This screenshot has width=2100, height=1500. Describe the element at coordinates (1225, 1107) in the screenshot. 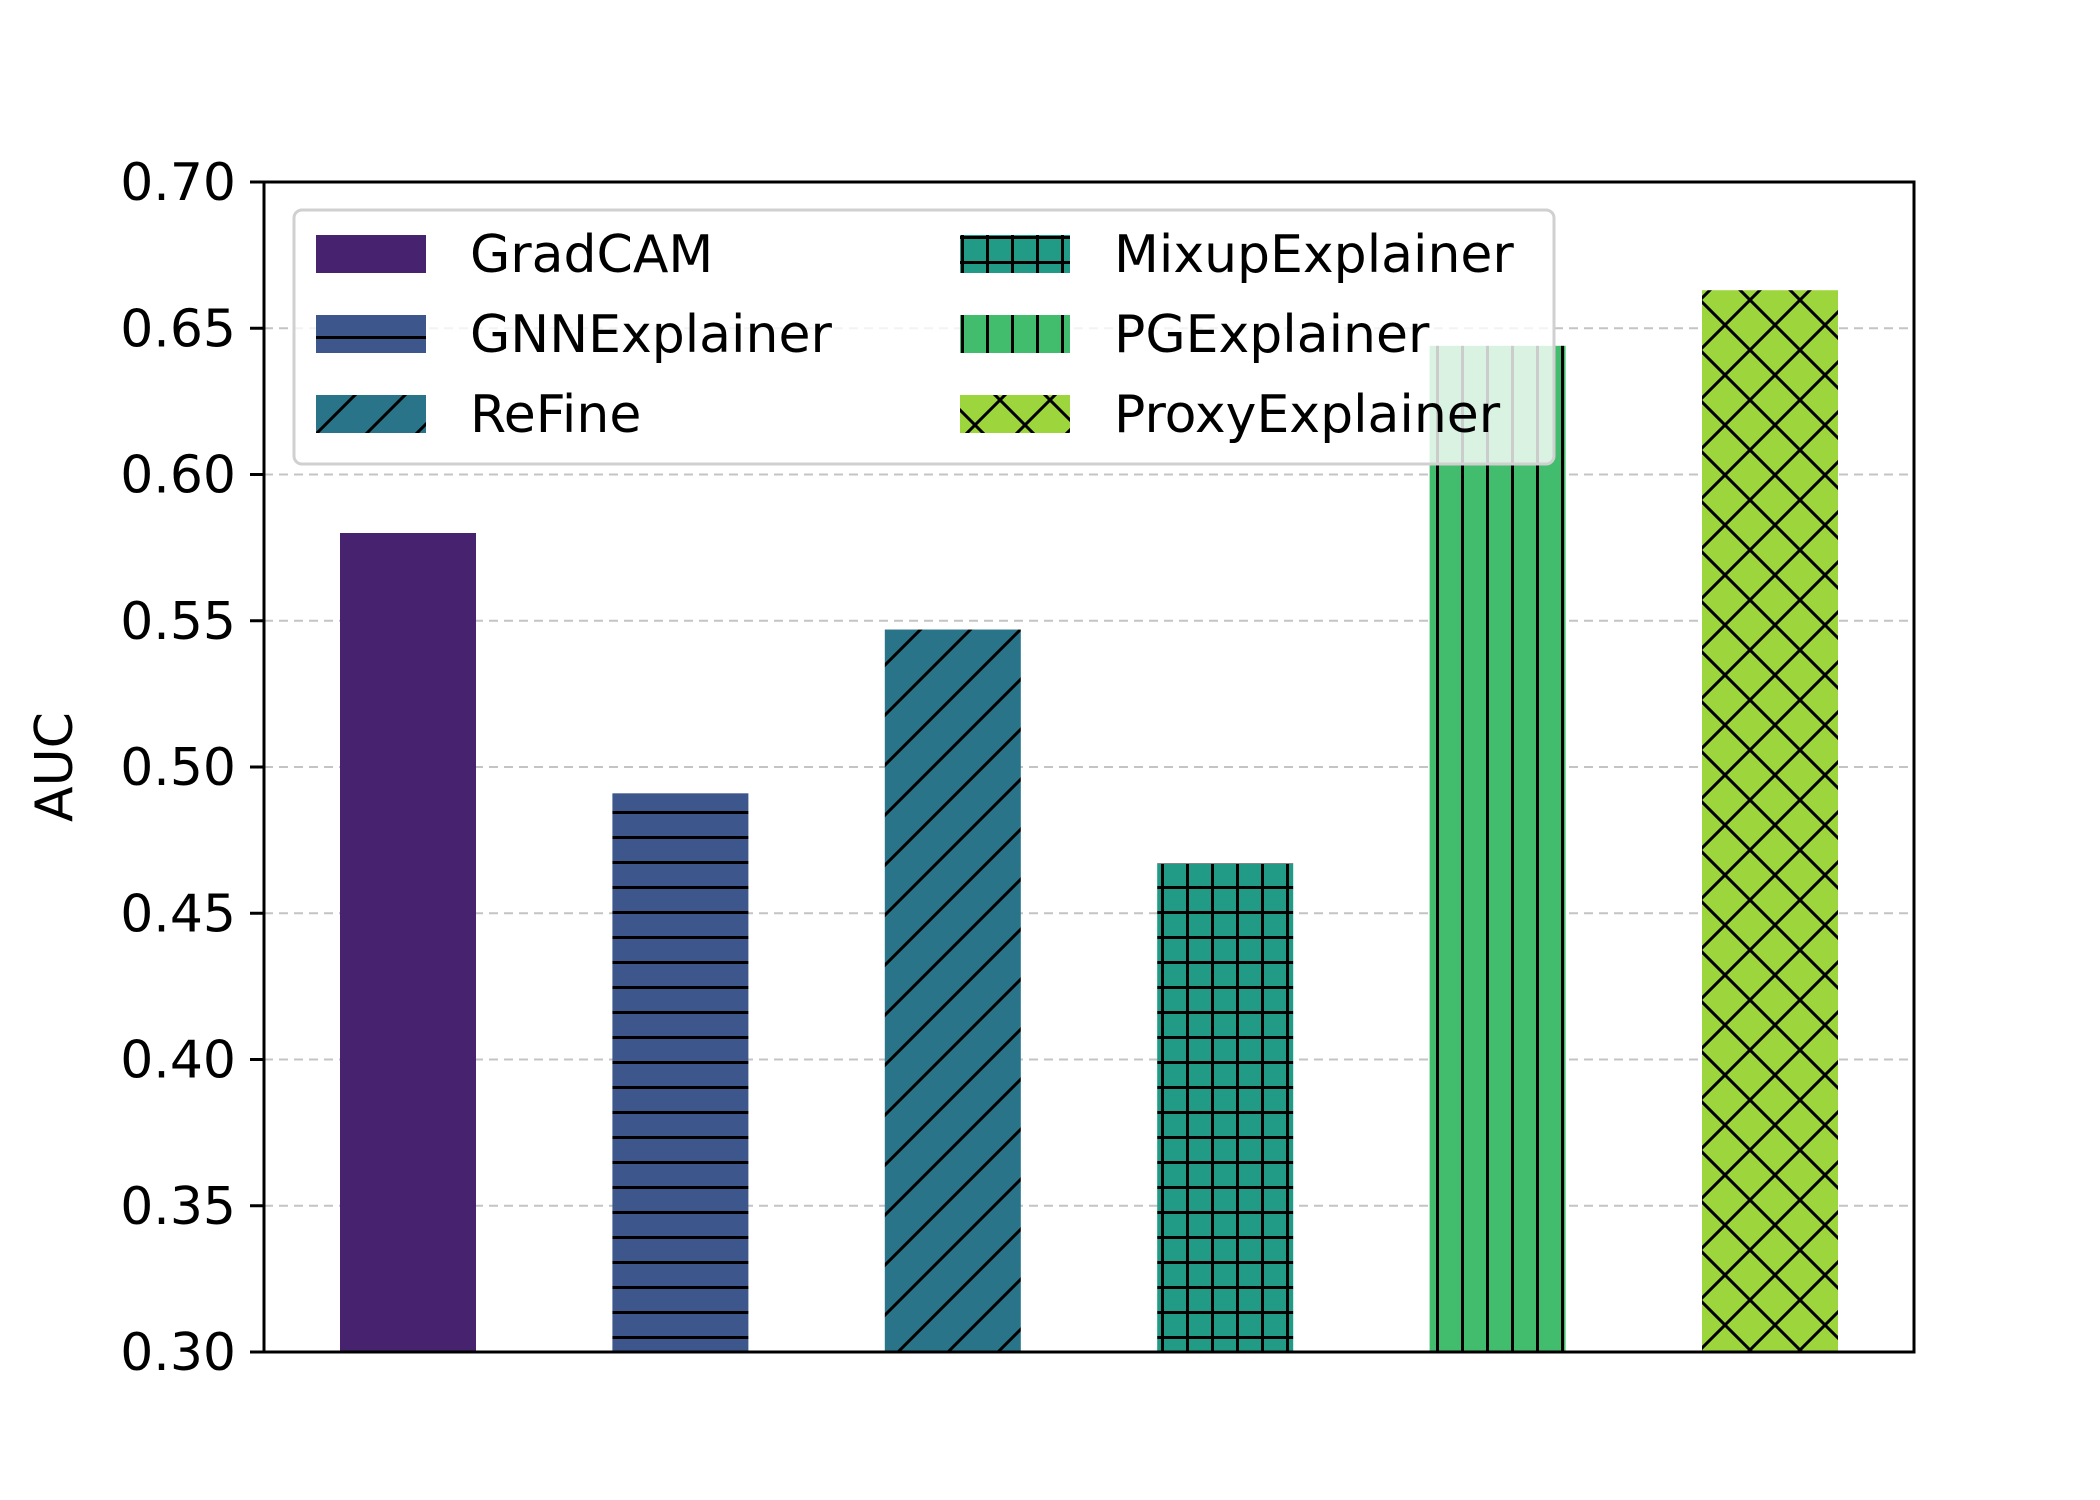

I see `bar-mixupexplainer` at that location.